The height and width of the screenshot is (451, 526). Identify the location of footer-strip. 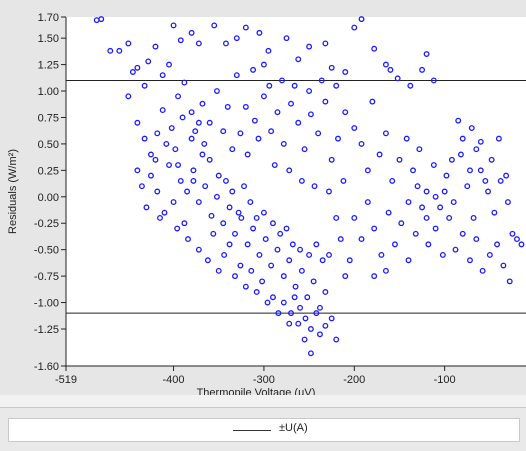
(263, 401).